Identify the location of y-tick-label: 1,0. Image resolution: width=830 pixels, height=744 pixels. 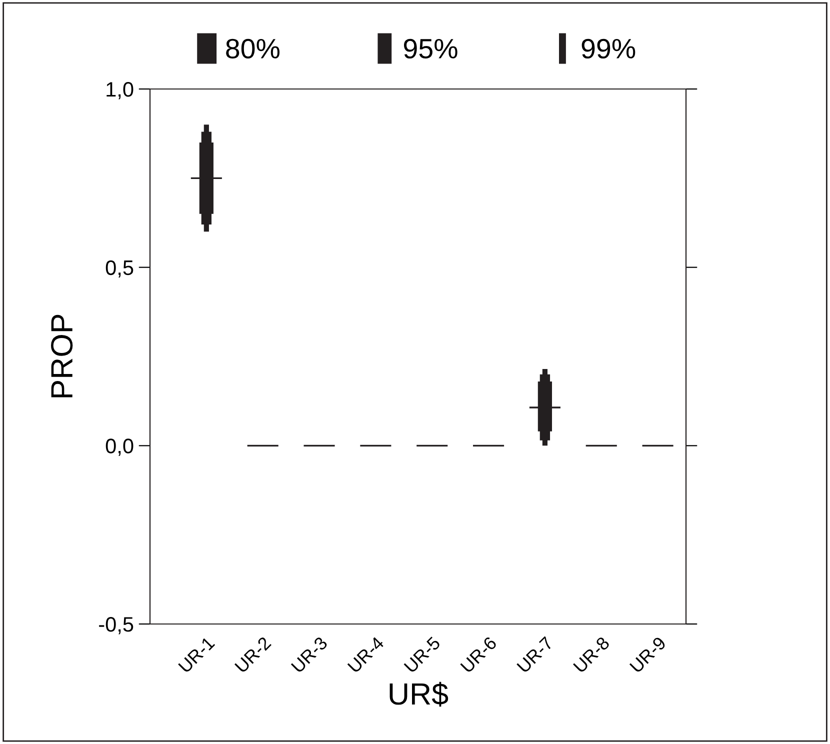
(120, 91).